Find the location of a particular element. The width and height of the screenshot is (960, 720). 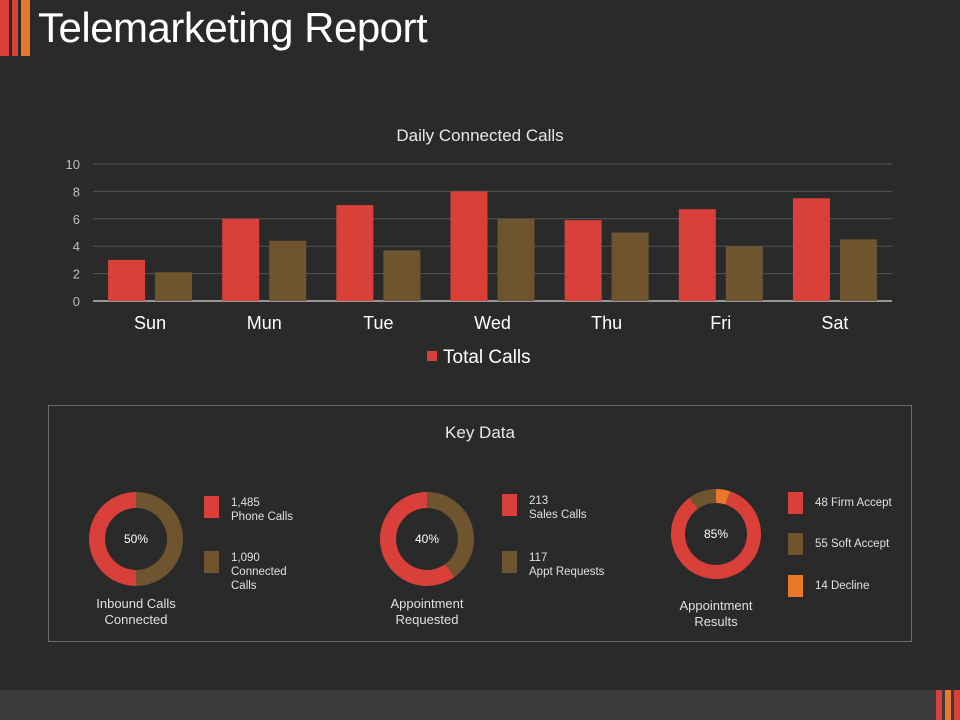

y-tick-label: 2 is located at coordinates (76, 274).